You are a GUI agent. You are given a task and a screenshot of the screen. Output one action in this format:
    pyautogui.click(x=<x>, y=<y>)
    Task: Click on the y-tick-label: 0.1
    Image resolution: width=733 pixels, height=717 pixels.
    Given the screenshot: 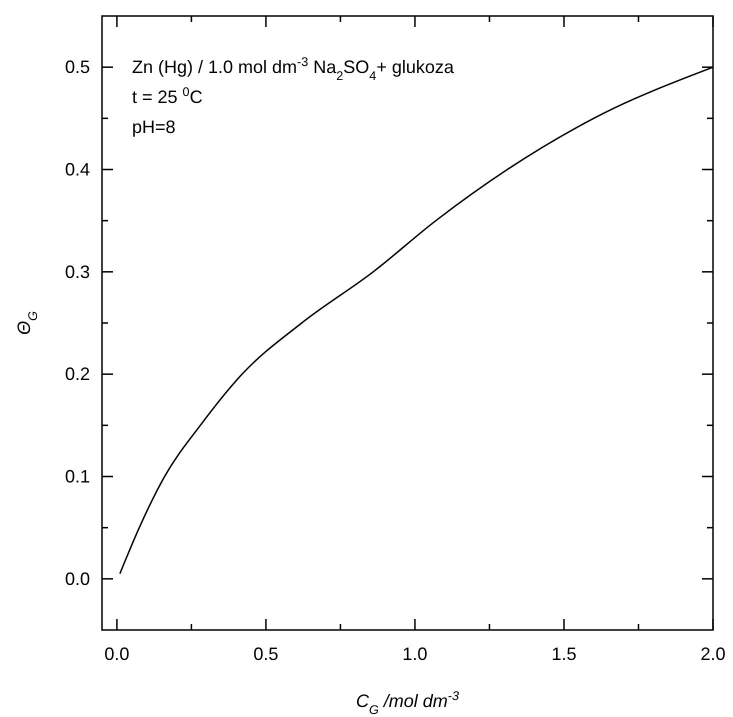 What is the action you would take?
    pyautogui.click(x=77, y=476)
    